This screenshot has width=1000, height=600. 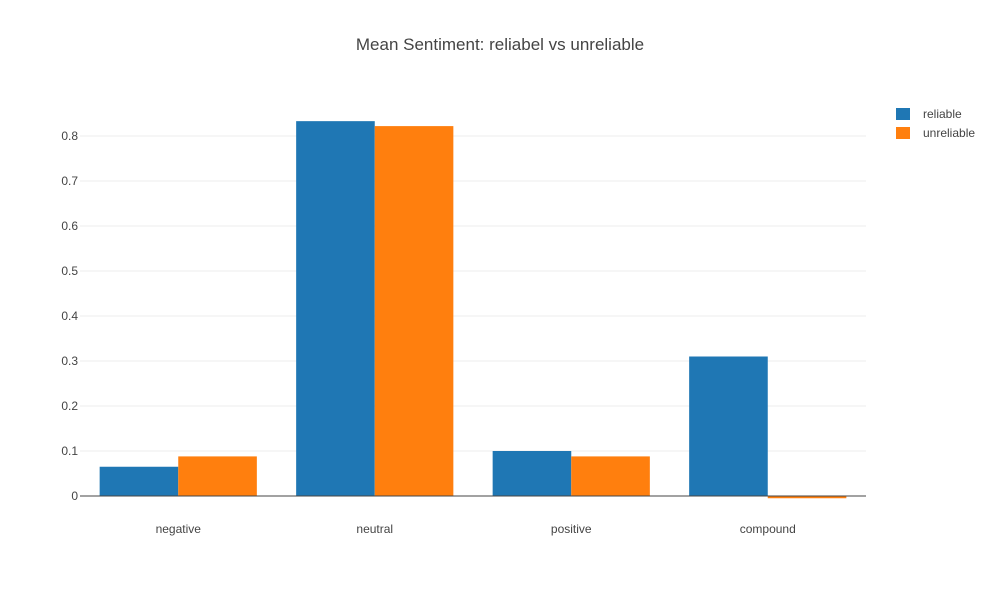 I want to click on y-tick-label: 0.6, so click(x=69, y=226).